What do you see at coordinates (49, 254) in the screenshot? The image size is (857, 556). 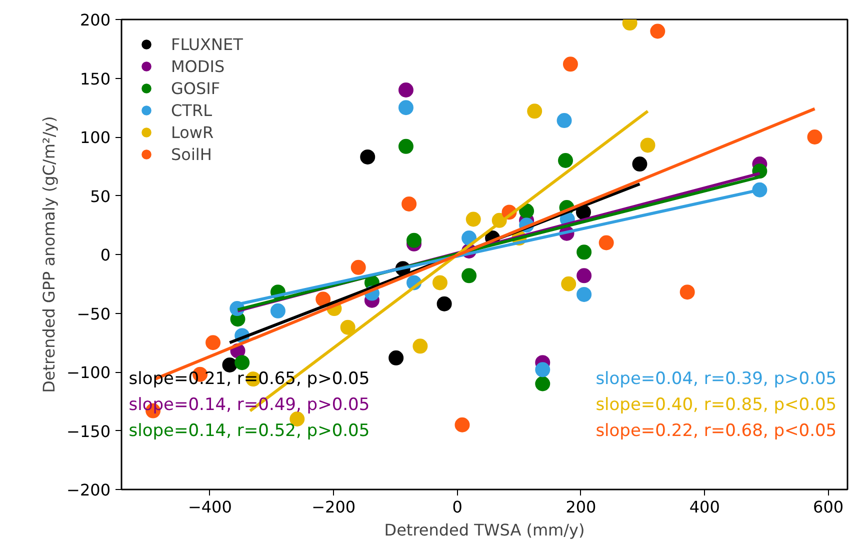 I see `y-axis-title: Detrended GPP anomaly (gC/m²/y)` at bounding box center [49, 254].